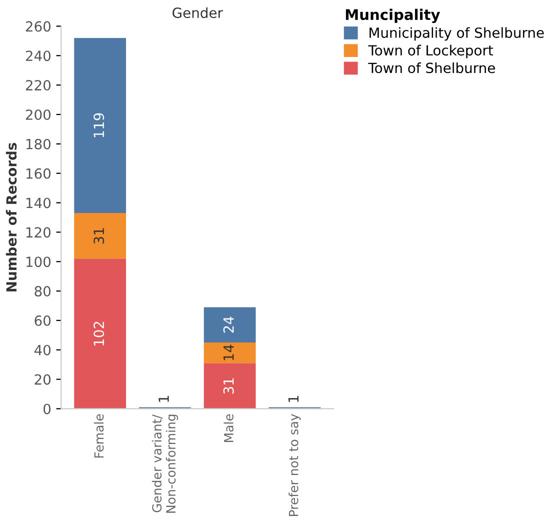 This screenshot has height=524, width=556. What do you see at coordinates (294, 465) in the screenshot?
I see `x-tick-label: Prefer not to say` at bounding box center [294, 465].